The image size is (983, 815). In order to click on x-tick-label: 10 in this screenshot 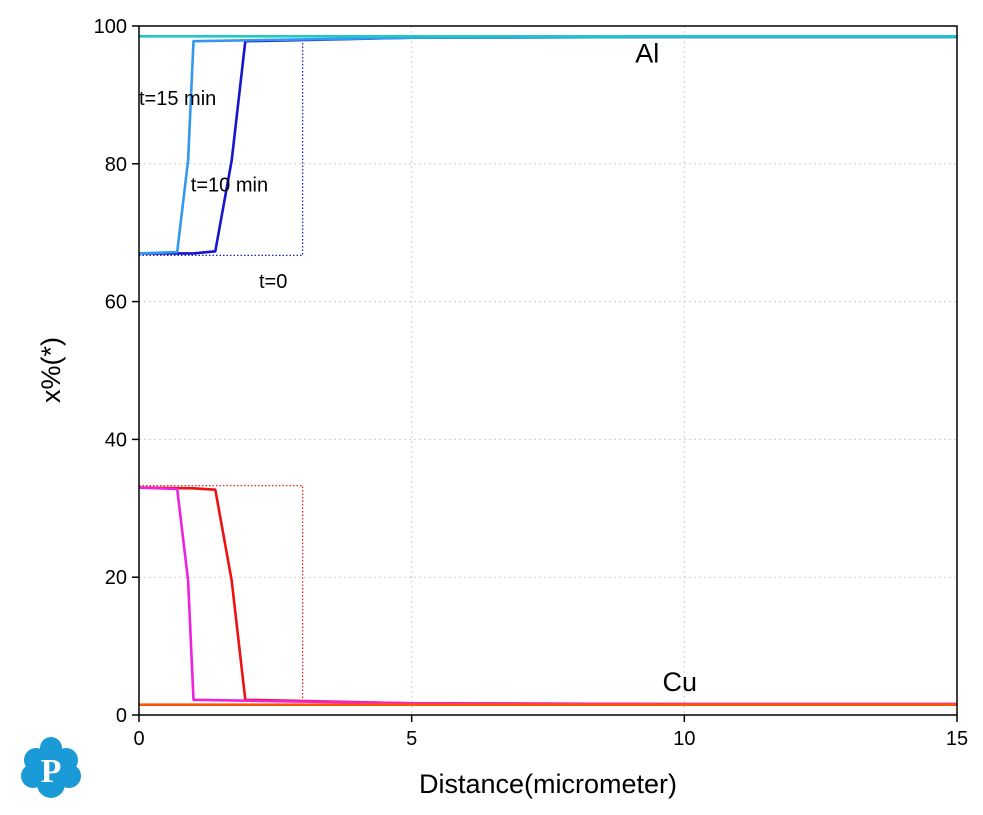, I will do `click(684, 739)`.